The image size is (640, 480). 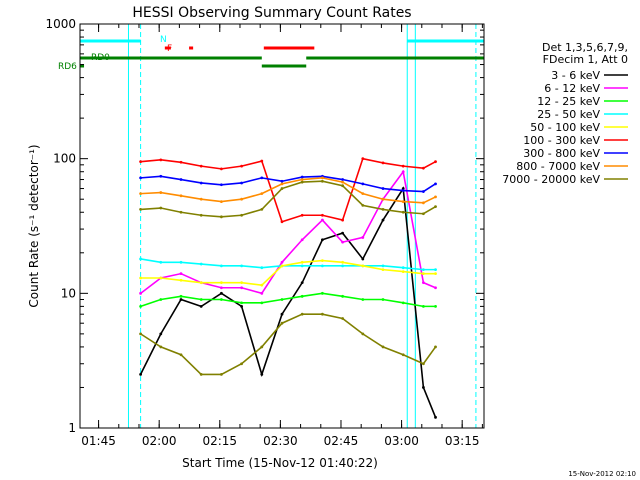 I want to click on x-tick-label: 03:00, so click(x=401, y=441).